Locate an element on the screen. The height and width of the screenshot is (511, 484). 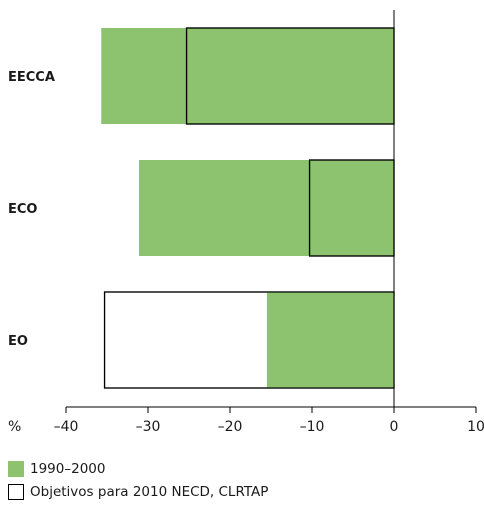
x-tick-label: –10 is located at coordinates (312, 427).